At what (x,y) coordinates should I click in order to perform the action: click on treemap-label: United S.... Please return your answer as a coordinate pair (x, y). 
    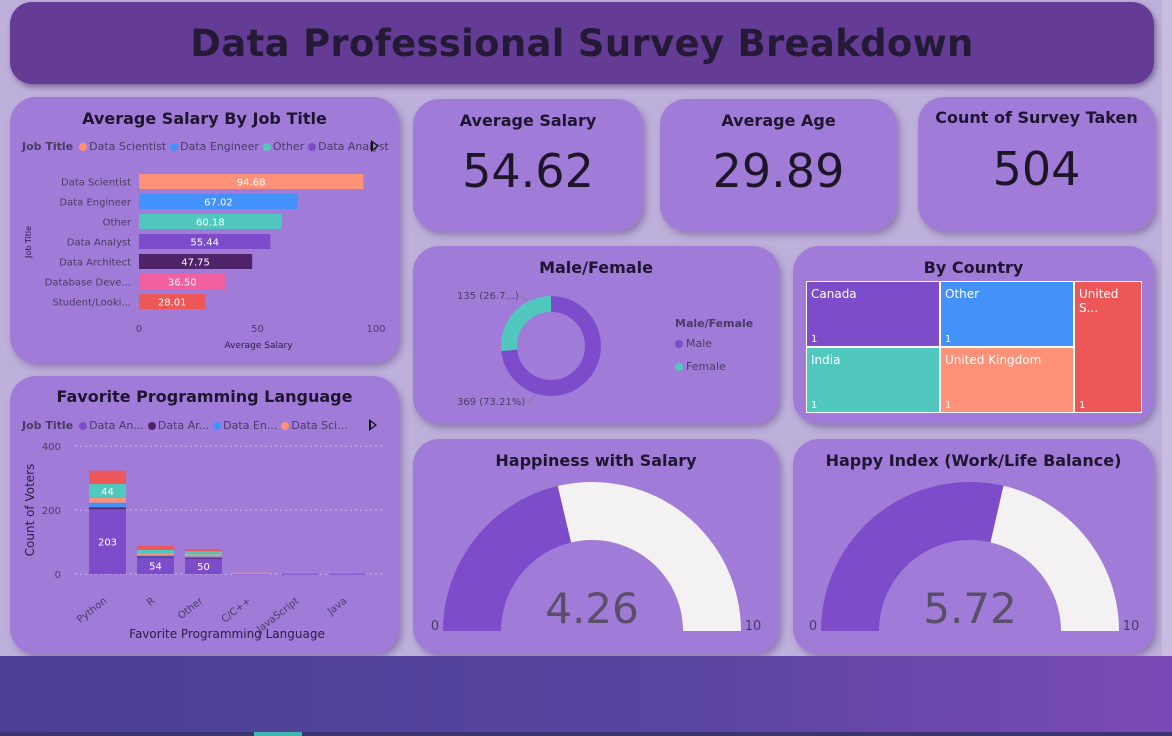
    Looking at the image, I should click on (1099, 301).